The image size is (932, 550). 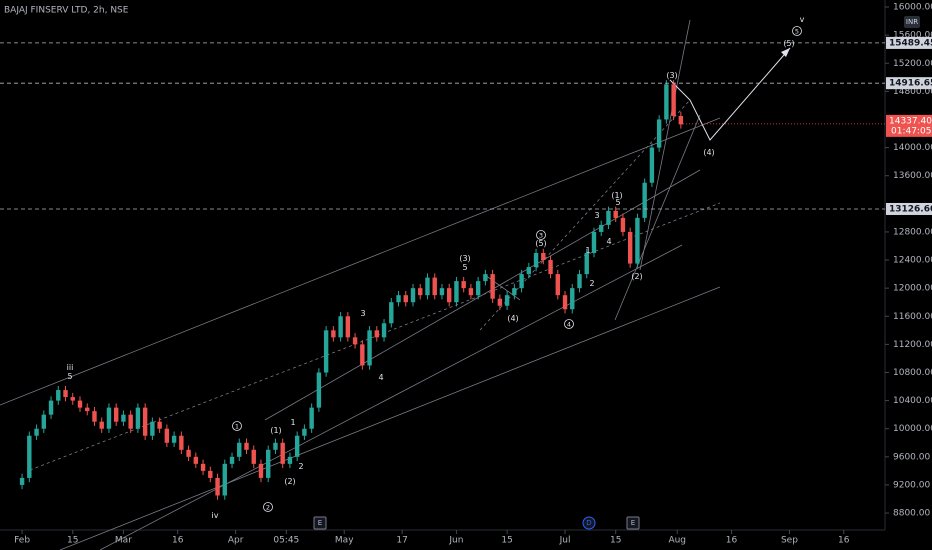 I want to click on wave-label: iii, so click(x=70, y=367).